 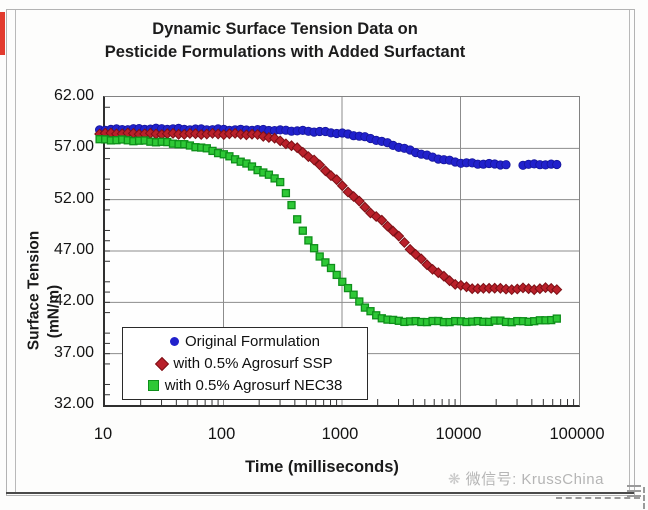 I want to click on x-tick-label: 10000, so click(x=458, y=434).